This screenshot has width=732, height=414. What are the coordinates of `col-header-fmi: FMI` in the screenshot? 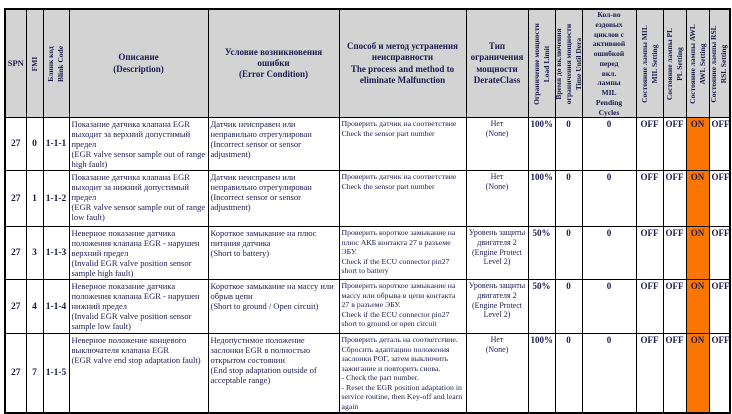 It's located at (34, 63).